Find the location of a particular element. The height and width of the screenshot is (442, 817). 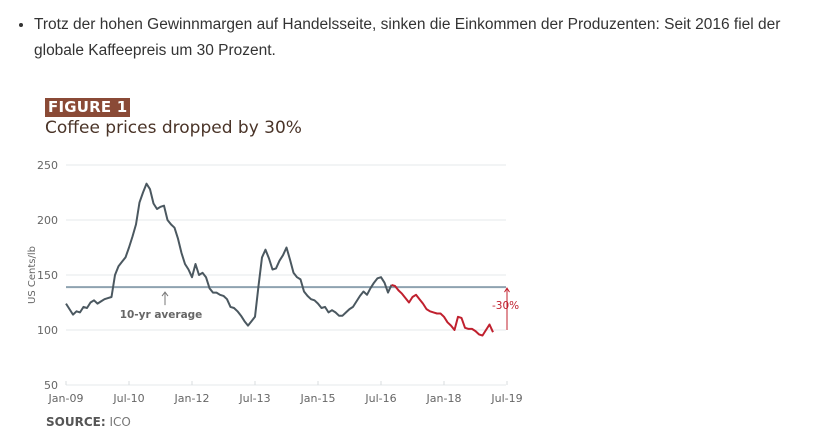

x-tick-label: Jan-15 is located at coordinates (318, 398).